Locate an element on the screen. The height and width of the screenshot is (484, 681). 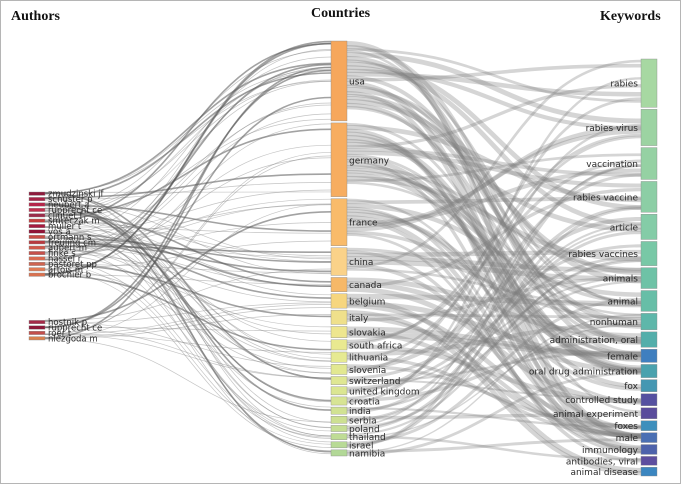
link-freuling-cm-to-usa is located at coordinates (188, 174).